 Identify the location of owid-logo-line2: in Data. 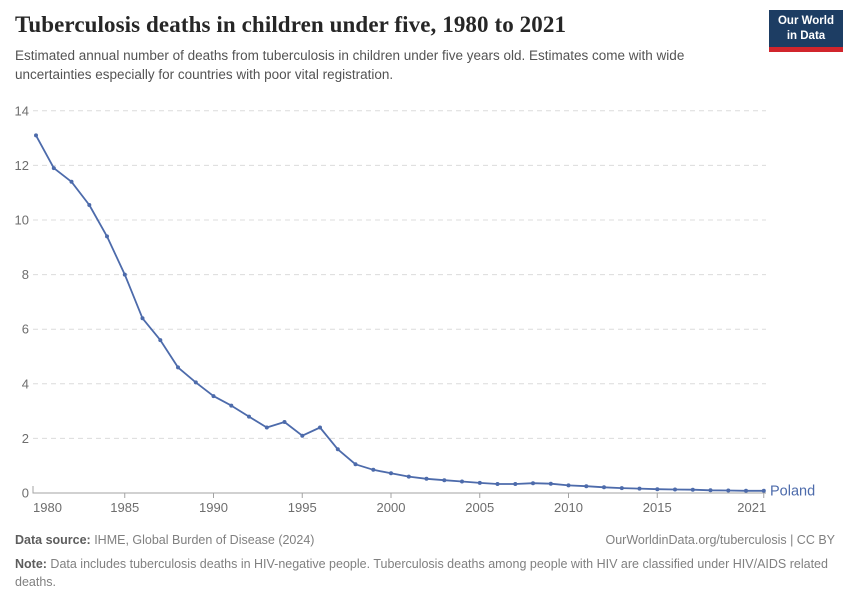
(806, 35).